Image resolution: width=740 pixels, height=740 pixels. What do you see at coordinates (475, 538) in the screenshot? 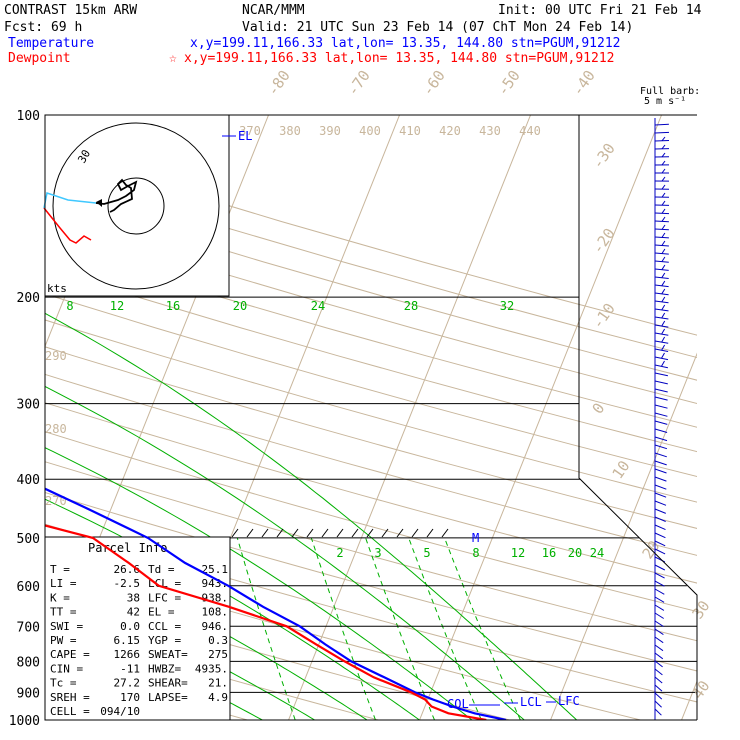
I see `annotation-melt: M` at bounding box center [475, 538].